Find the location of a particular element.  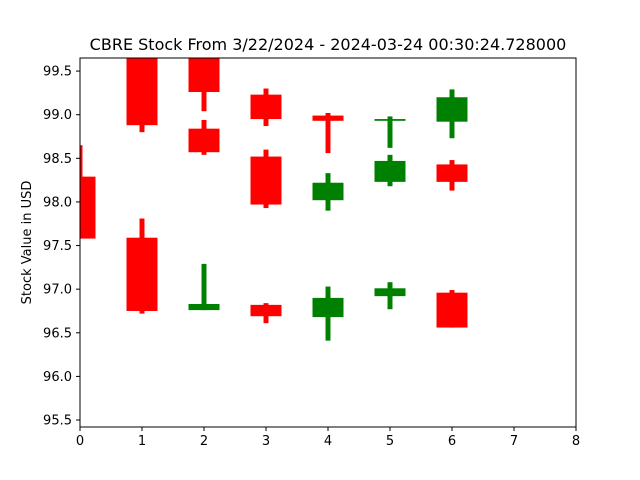

x-axis: 0 1 2 3 4 5 6 7 8 is located at coordinates (328, 438).